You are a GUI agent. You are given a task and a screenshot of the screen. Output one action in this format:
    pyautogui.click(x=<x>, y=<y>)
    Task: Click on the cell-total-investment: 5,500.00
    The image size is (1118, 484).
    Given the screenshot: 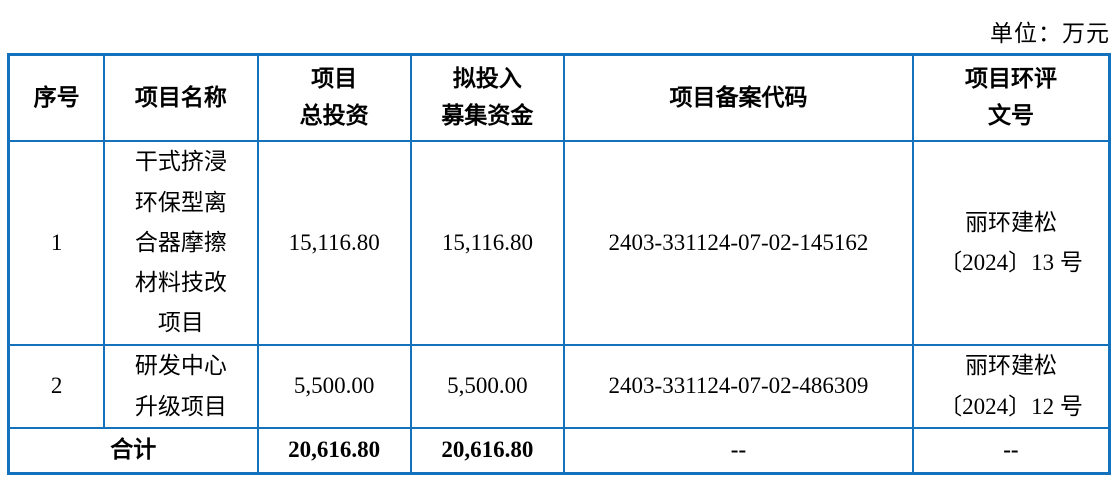 What is the action you would take?
    pyautogui.click(x=334, y=386)
    